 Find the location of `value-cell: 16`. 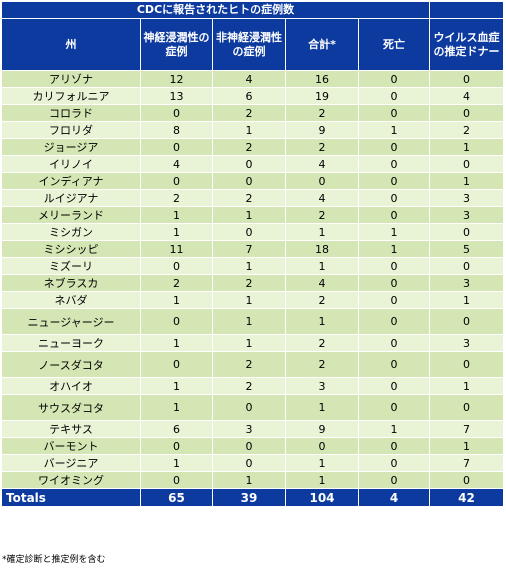

value-cell: 16 is located at coordinates (322, 79).